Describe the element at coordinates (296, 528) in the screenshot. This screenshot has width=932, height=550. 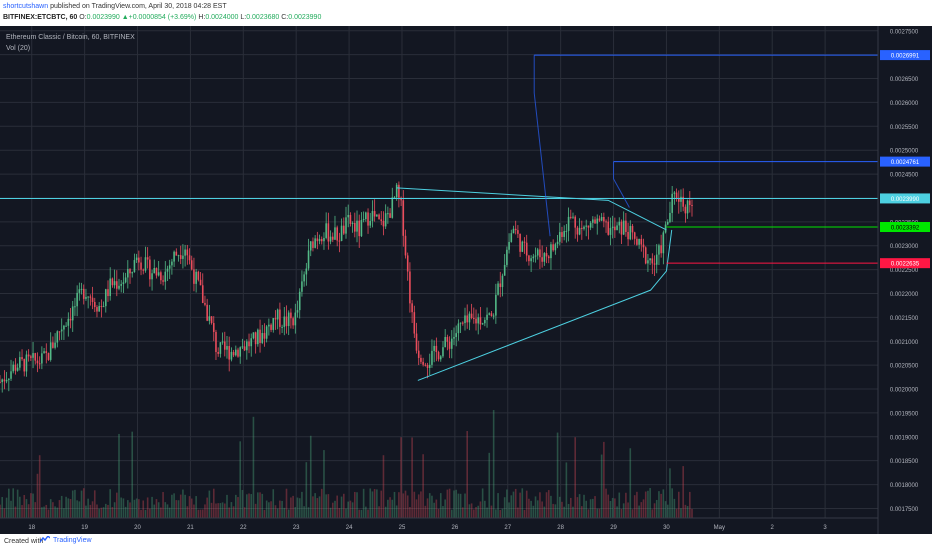
I see `x-tick-label: 23` at that location.